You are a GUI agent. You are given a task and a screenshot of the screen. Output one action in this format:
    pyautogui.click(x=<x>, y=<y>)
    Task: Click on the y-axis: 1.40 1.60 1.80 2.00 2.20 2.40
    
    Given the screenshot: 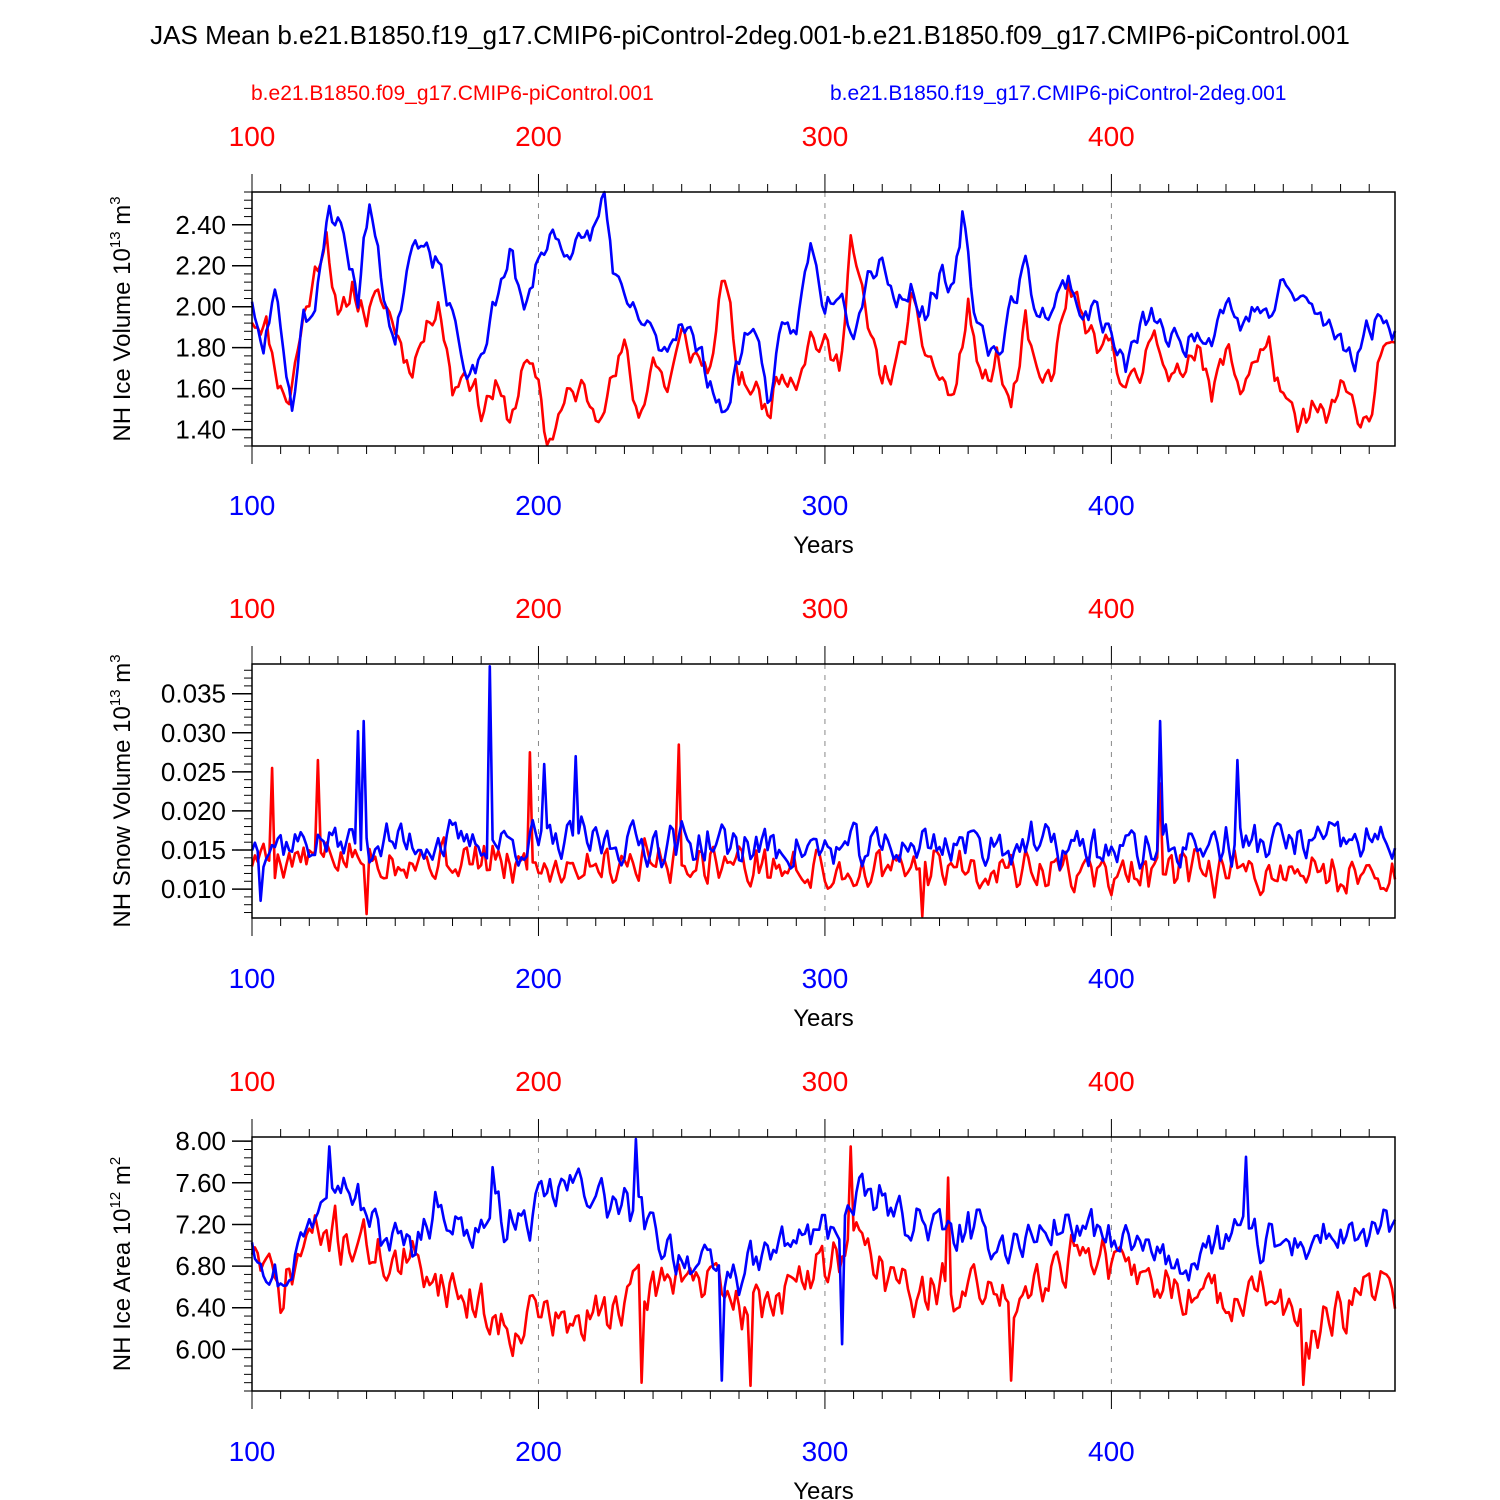 What is the action you would take?
    pyautogui.click(x=213, y=319)
    